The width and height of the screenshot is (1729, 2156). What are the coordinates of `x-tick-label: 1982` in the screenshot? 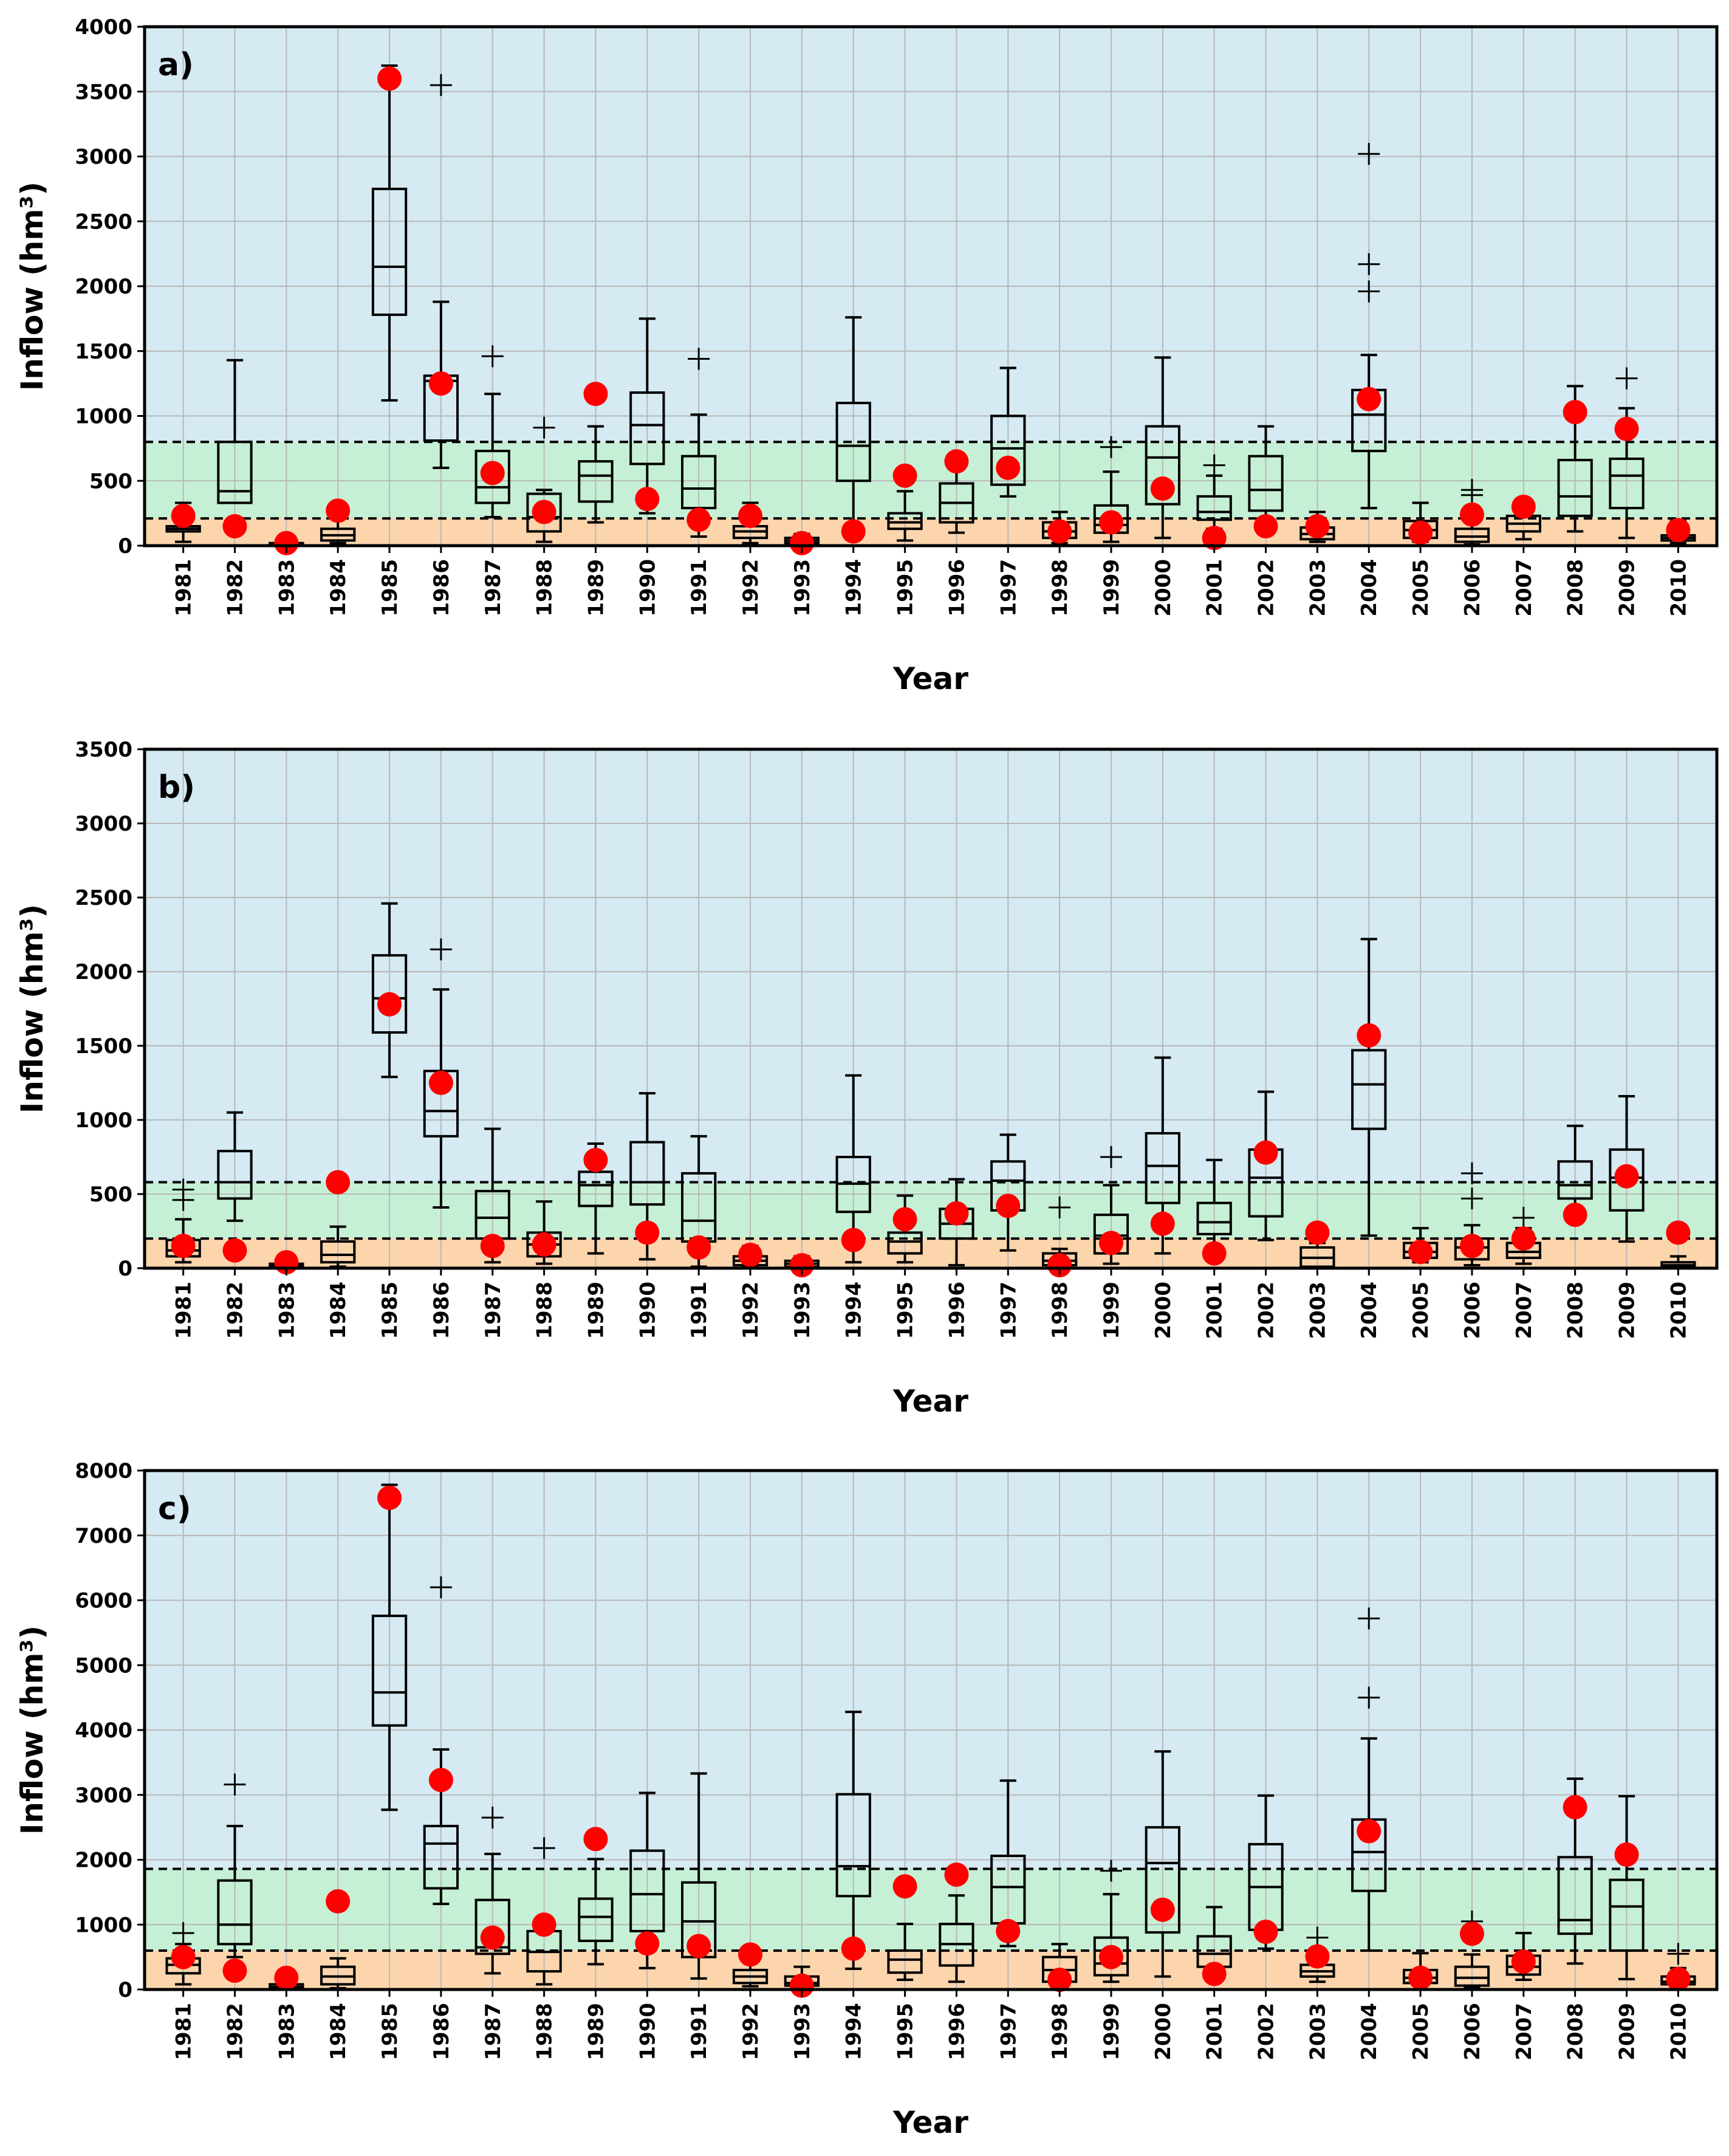 It's located at (235, 1310).